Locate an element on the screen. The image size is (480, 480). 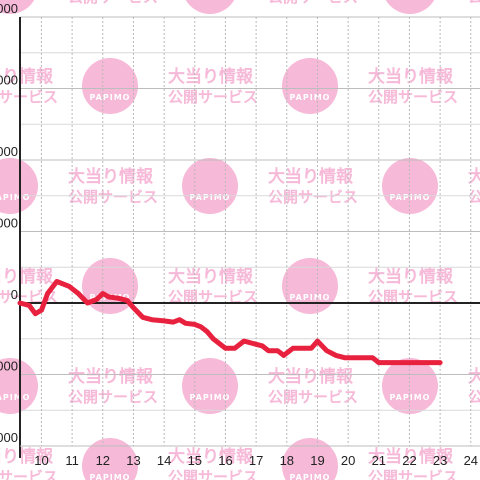
x-tick-label: 16 is located at coordinates (225, 460).